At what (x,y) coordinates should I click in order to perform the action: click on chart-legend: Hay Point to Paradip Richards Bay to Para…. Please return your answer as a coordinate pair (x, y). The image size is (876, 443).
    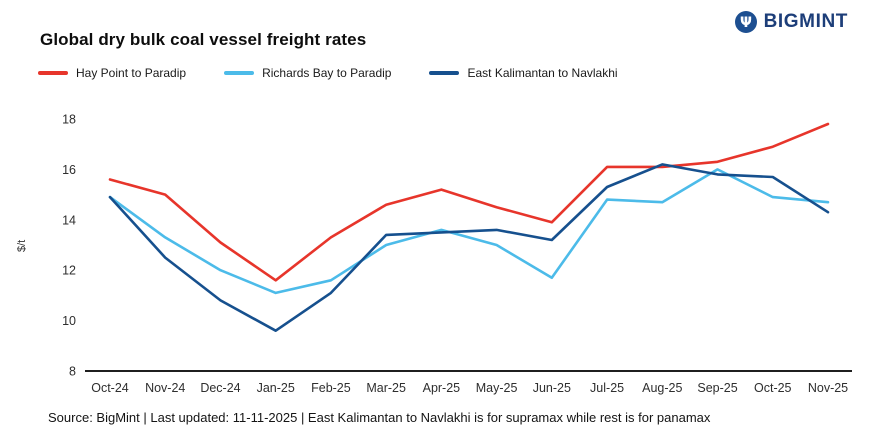
    Looking at the image, I should click on (328, 73).